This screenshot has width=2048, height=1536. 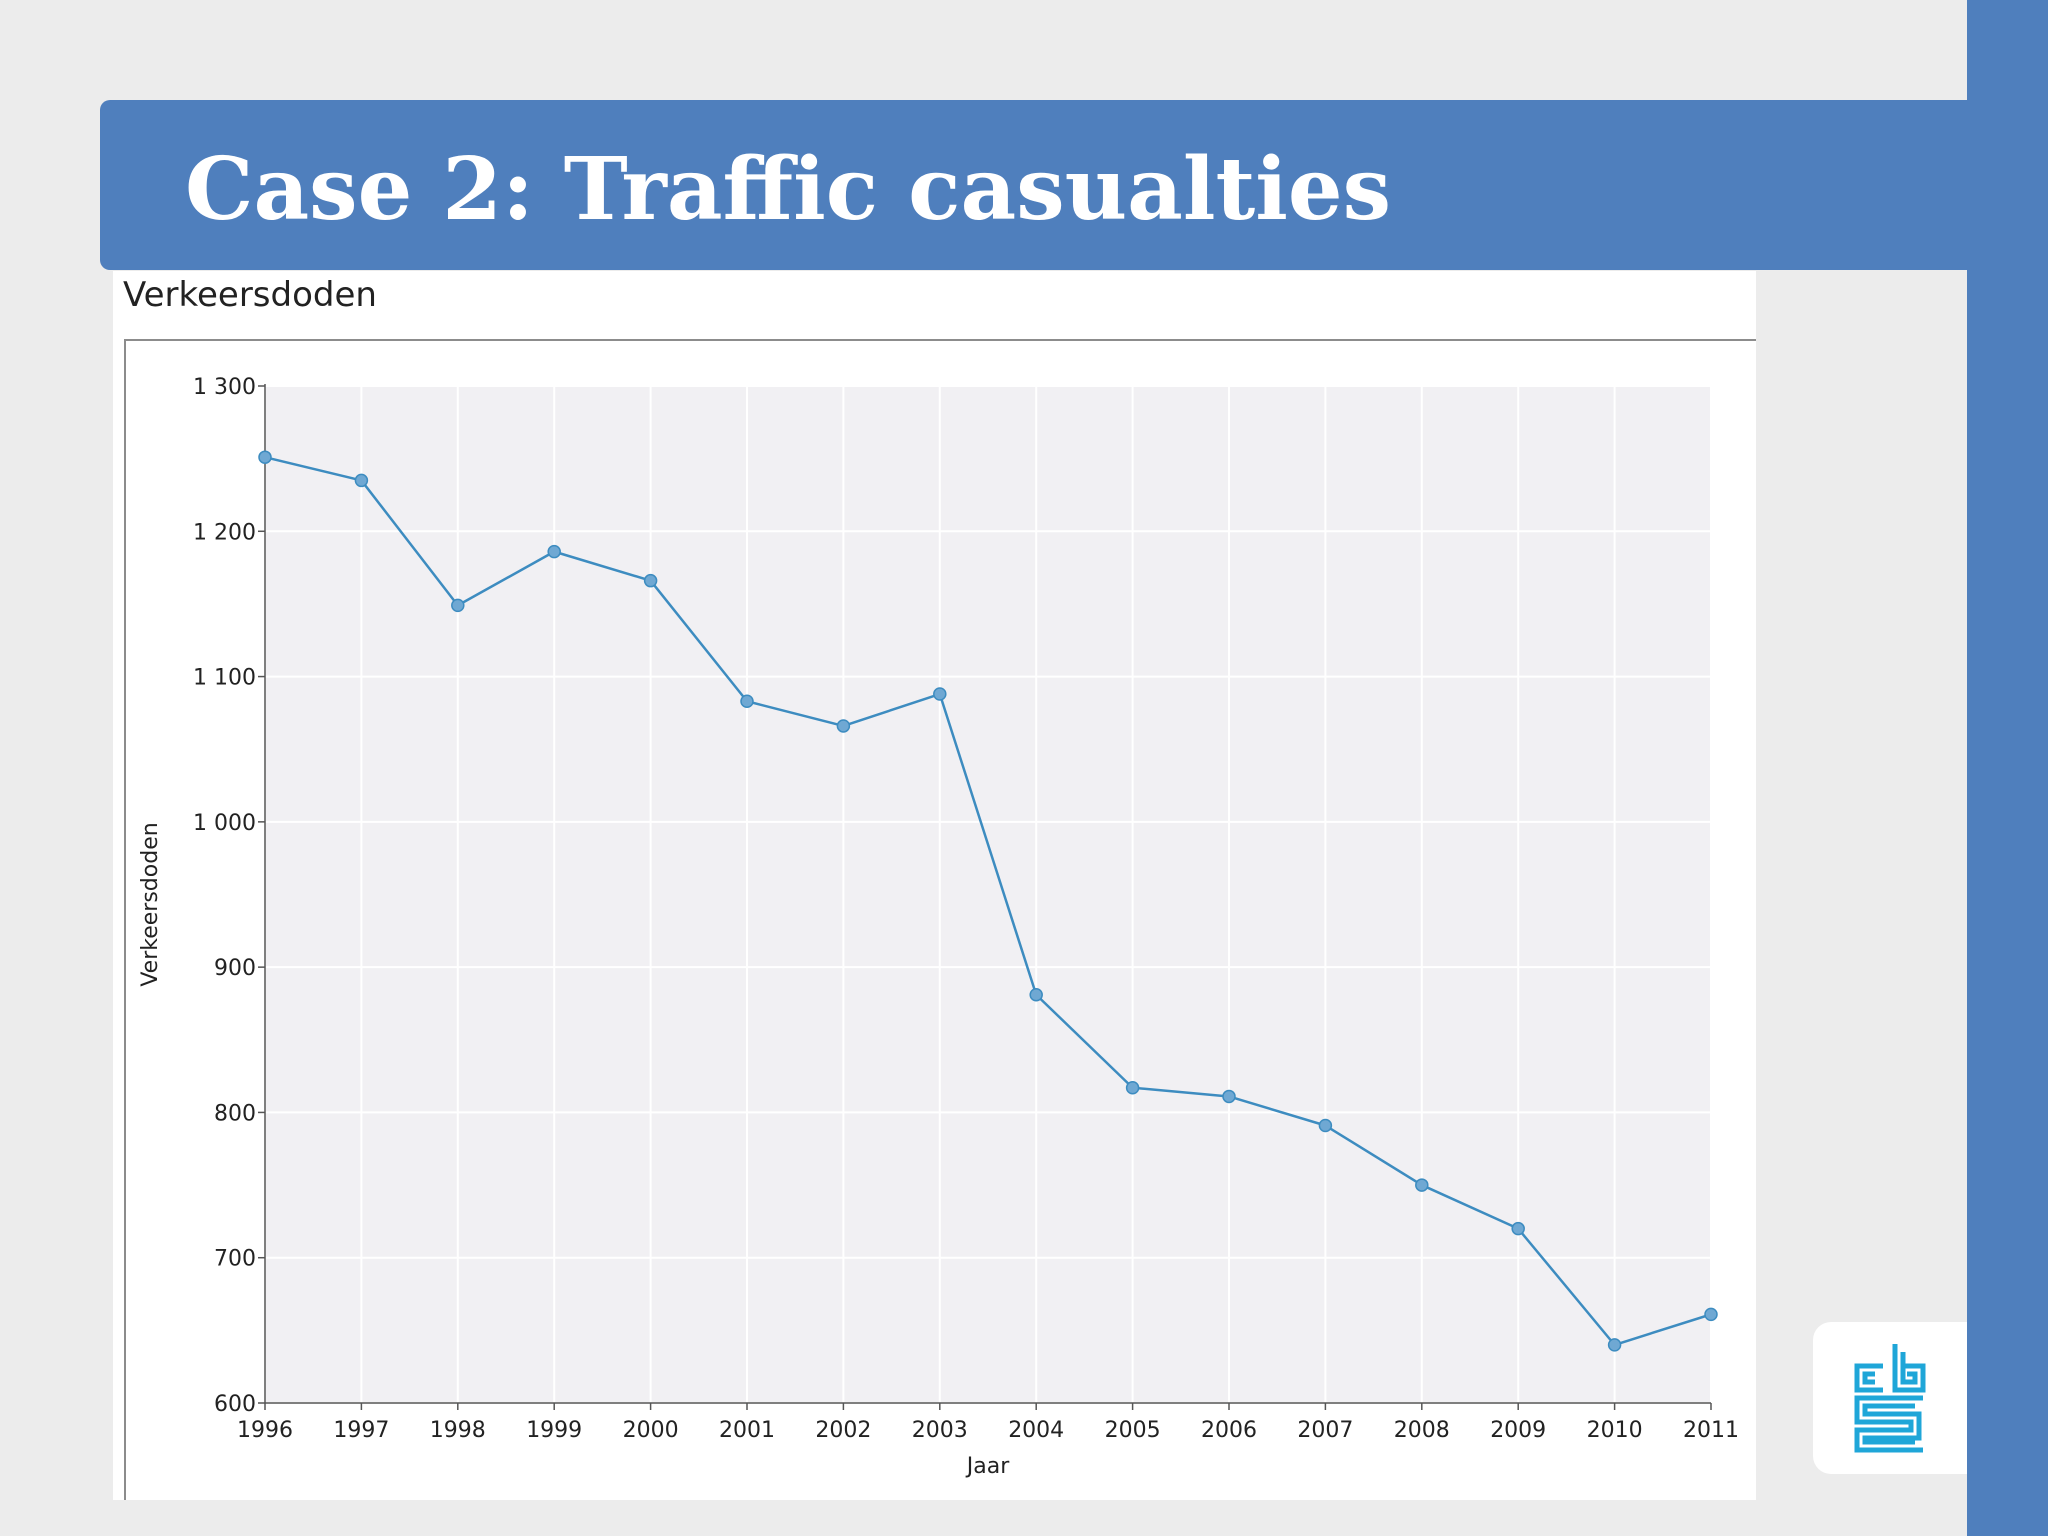 What do you see at coordinates (265, 1430) in the screenshot?
I see `x-tick-label: 1996` at bounding box center [265, 1430].